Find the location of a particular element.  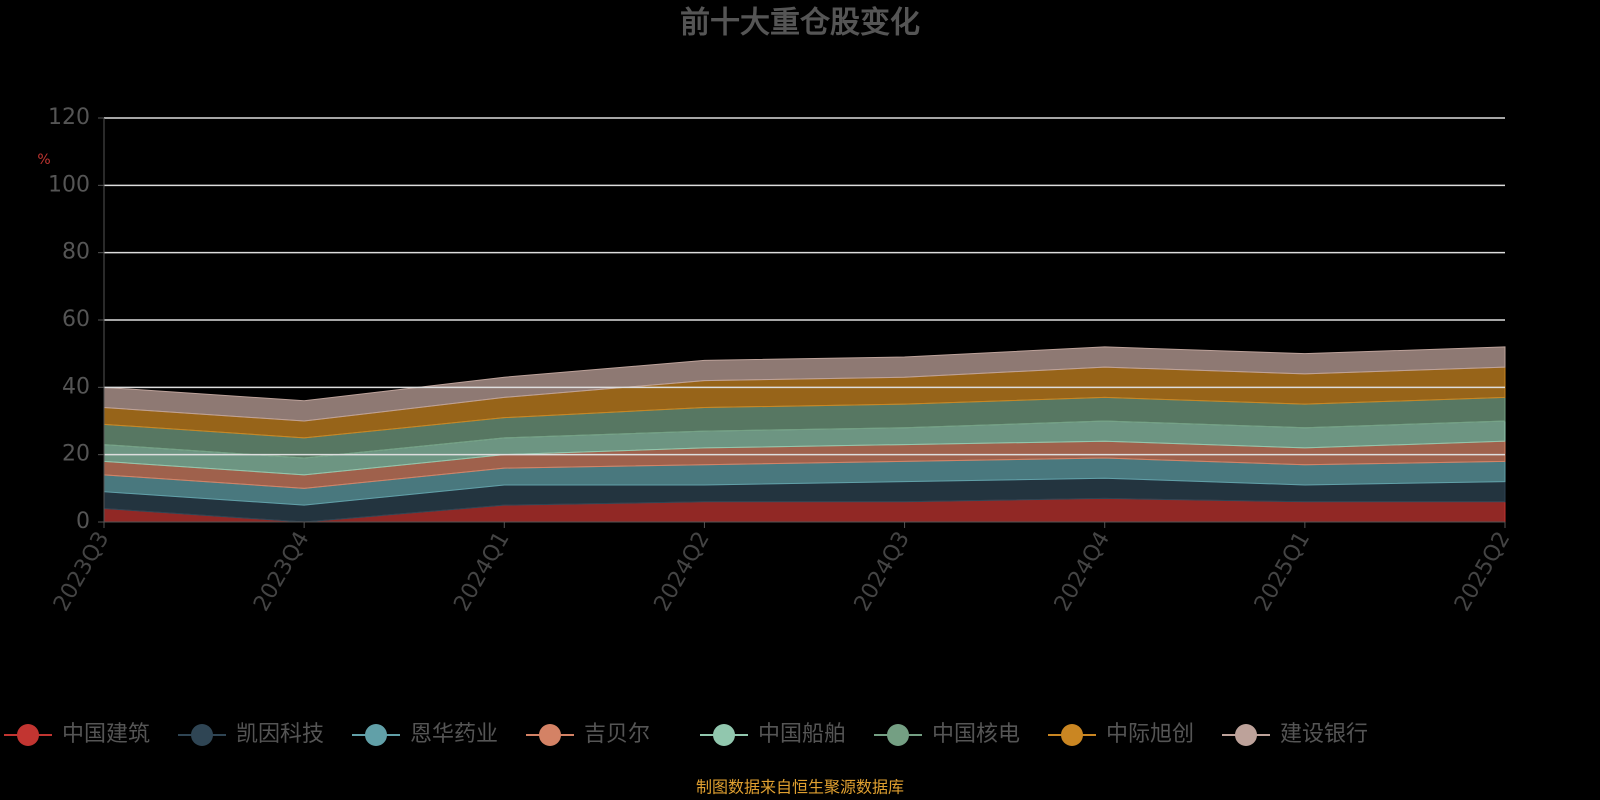

legend-item: 恩华药业 is located at coordinates (425, 734).